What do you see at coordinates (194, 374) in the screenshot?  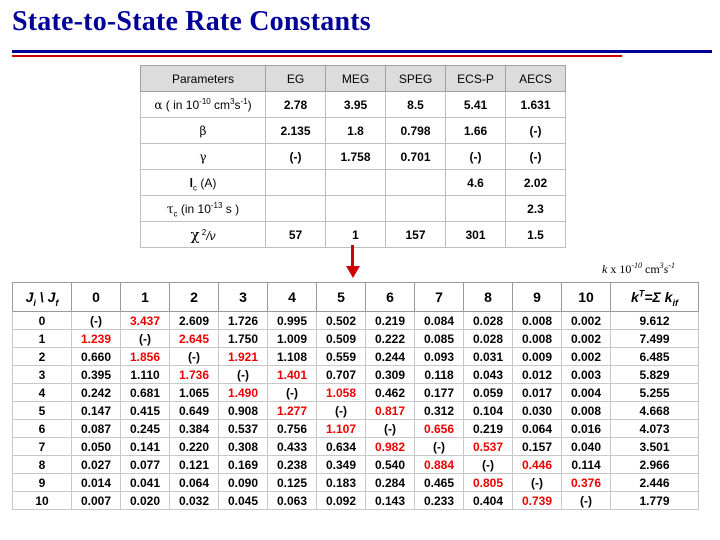 I see `rate-cell: 1.736` at bounding box center [194, 374].